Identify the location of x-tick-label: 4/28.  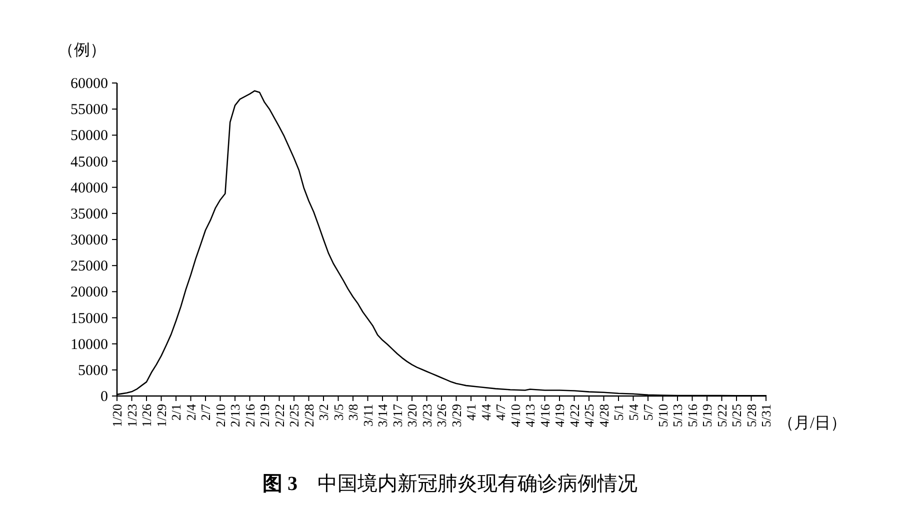
(604, 416).